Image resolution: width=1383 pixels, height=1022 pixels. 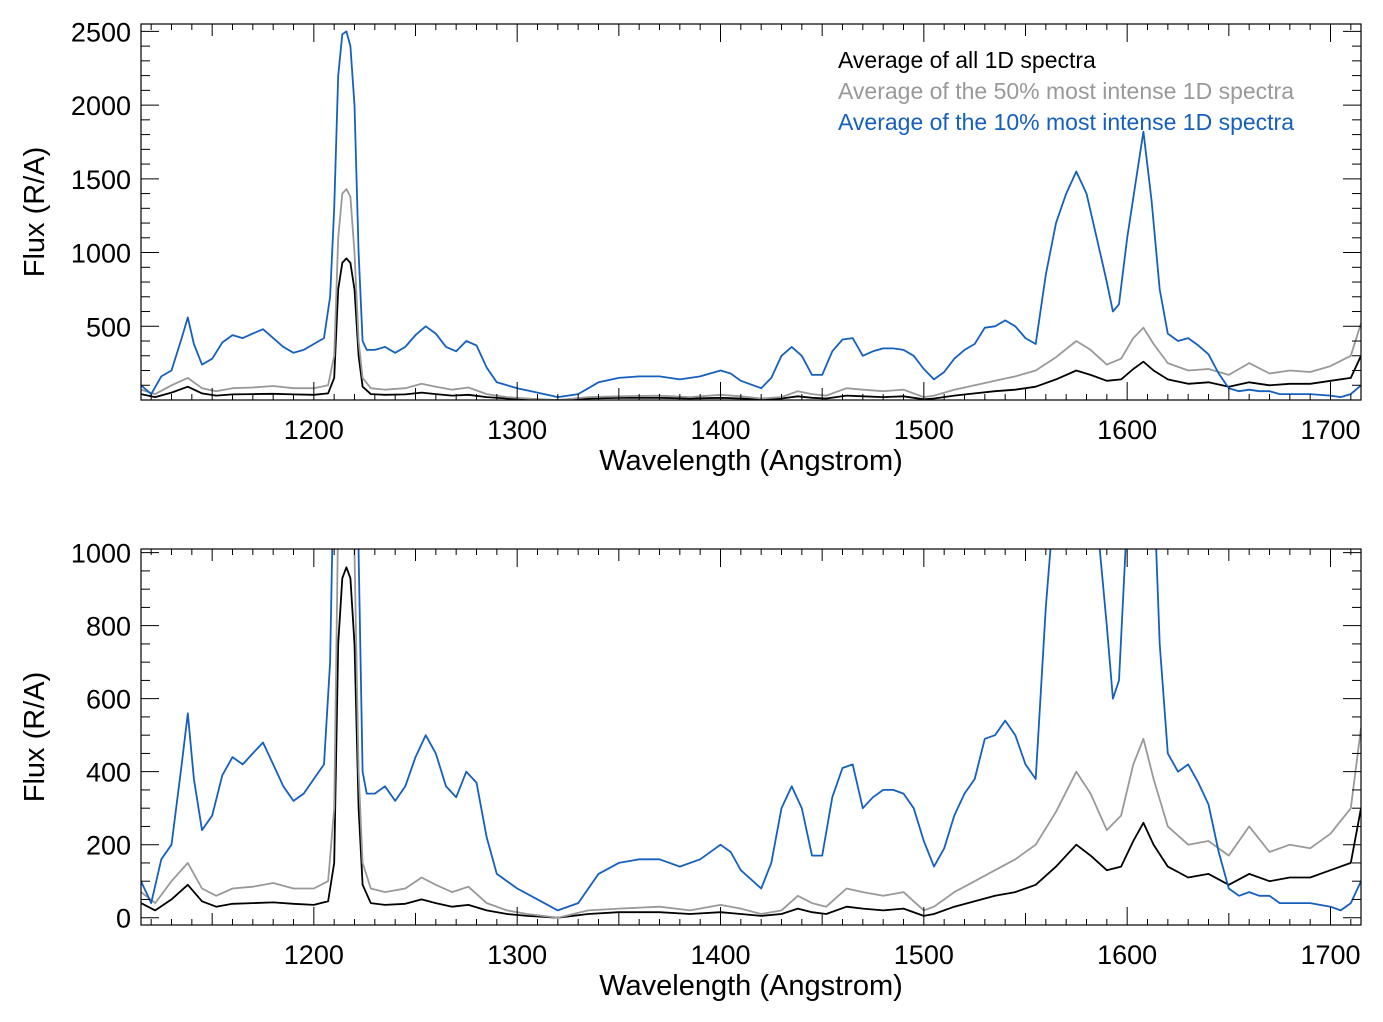 What do you see at coordinates (108, 773) in the screenshot?
I see `y-tick-label: 400` at bounding box center [108, 773].